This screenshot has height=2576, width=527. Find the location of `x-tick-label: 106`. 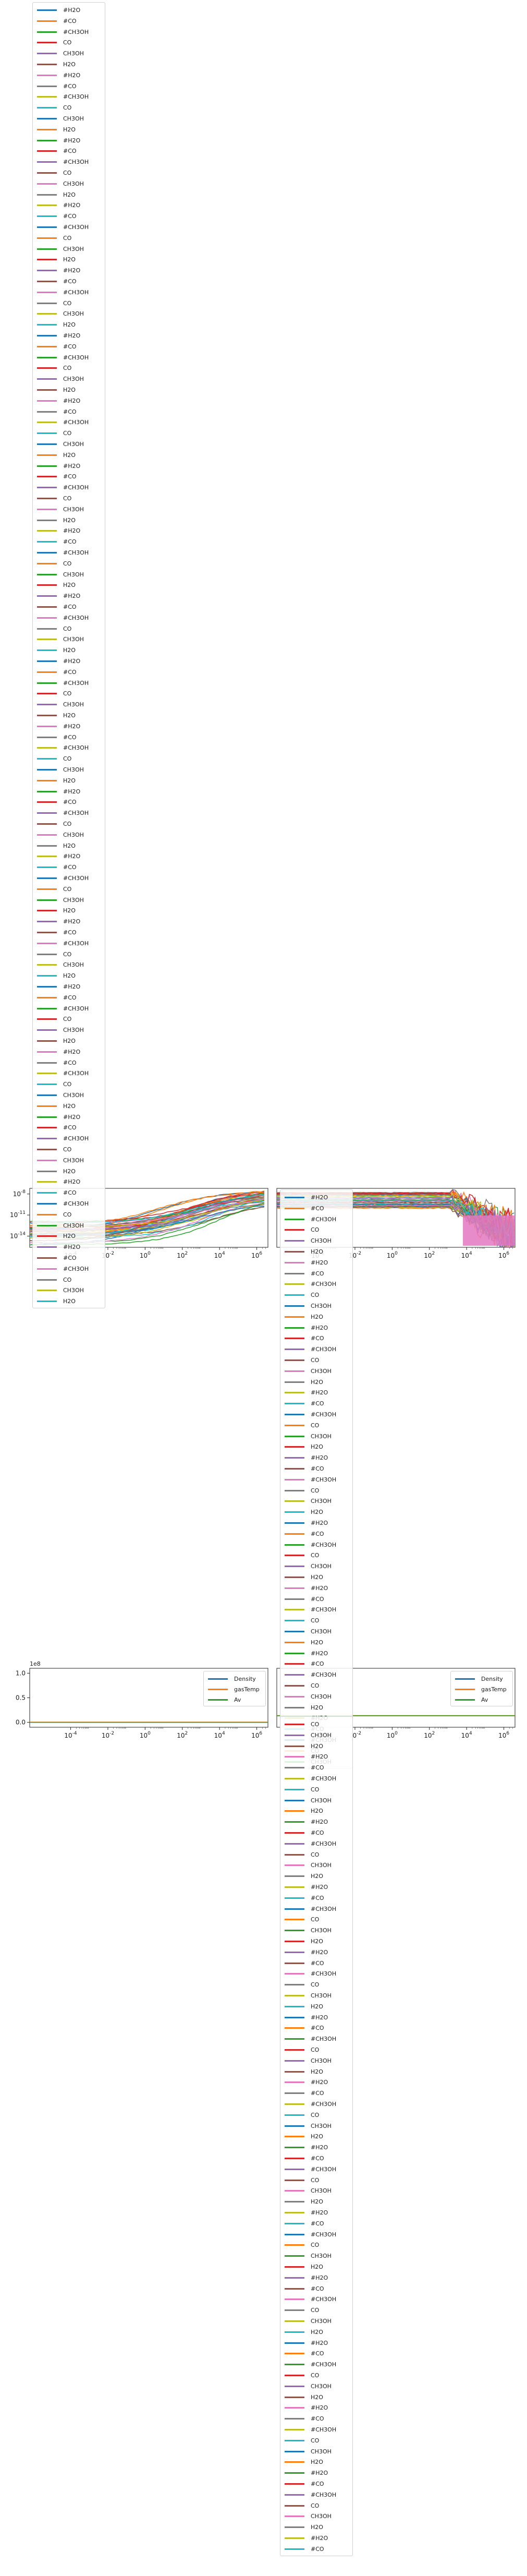

x-tick-label: 106 is located at coordinates (256, 1255).